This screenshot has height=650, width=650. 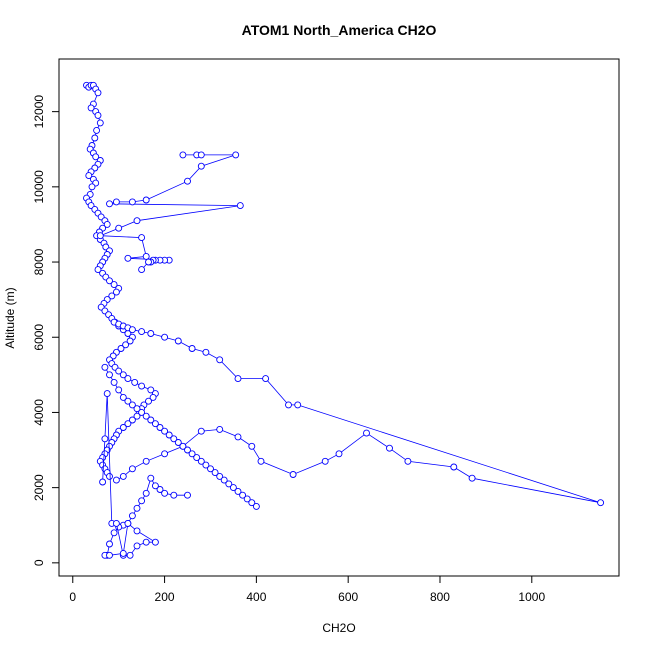 I want to click on x-axis-label: CH2O, so click(x=338, y=628).